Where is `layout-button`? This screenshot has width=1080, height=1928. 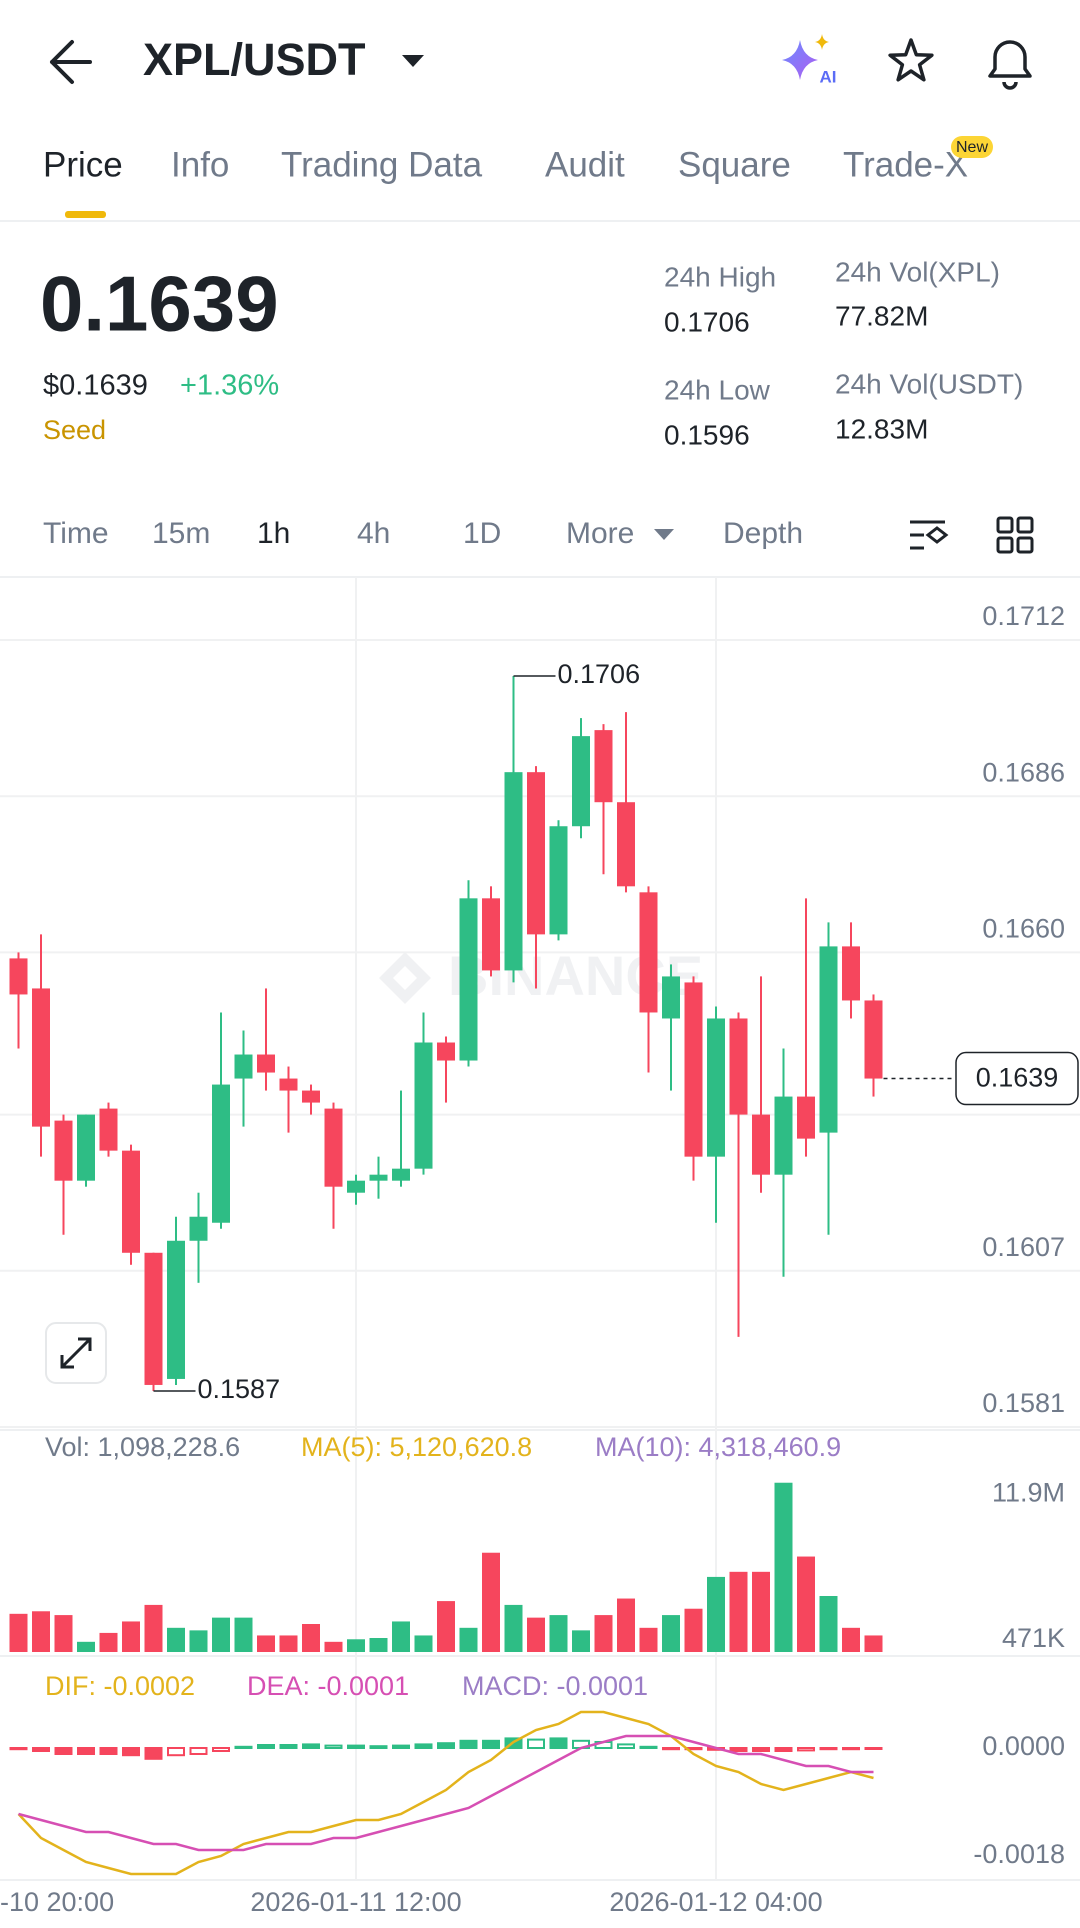
layout-button is located at coordinates (1015, 535).